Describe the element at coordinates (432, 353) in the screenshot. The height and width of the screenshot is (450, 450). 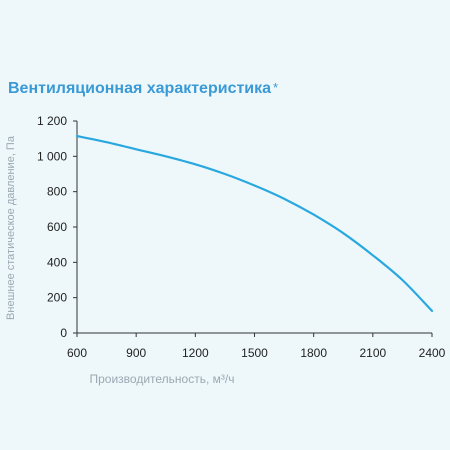
I see `x-tick-label: 2400` at that location.